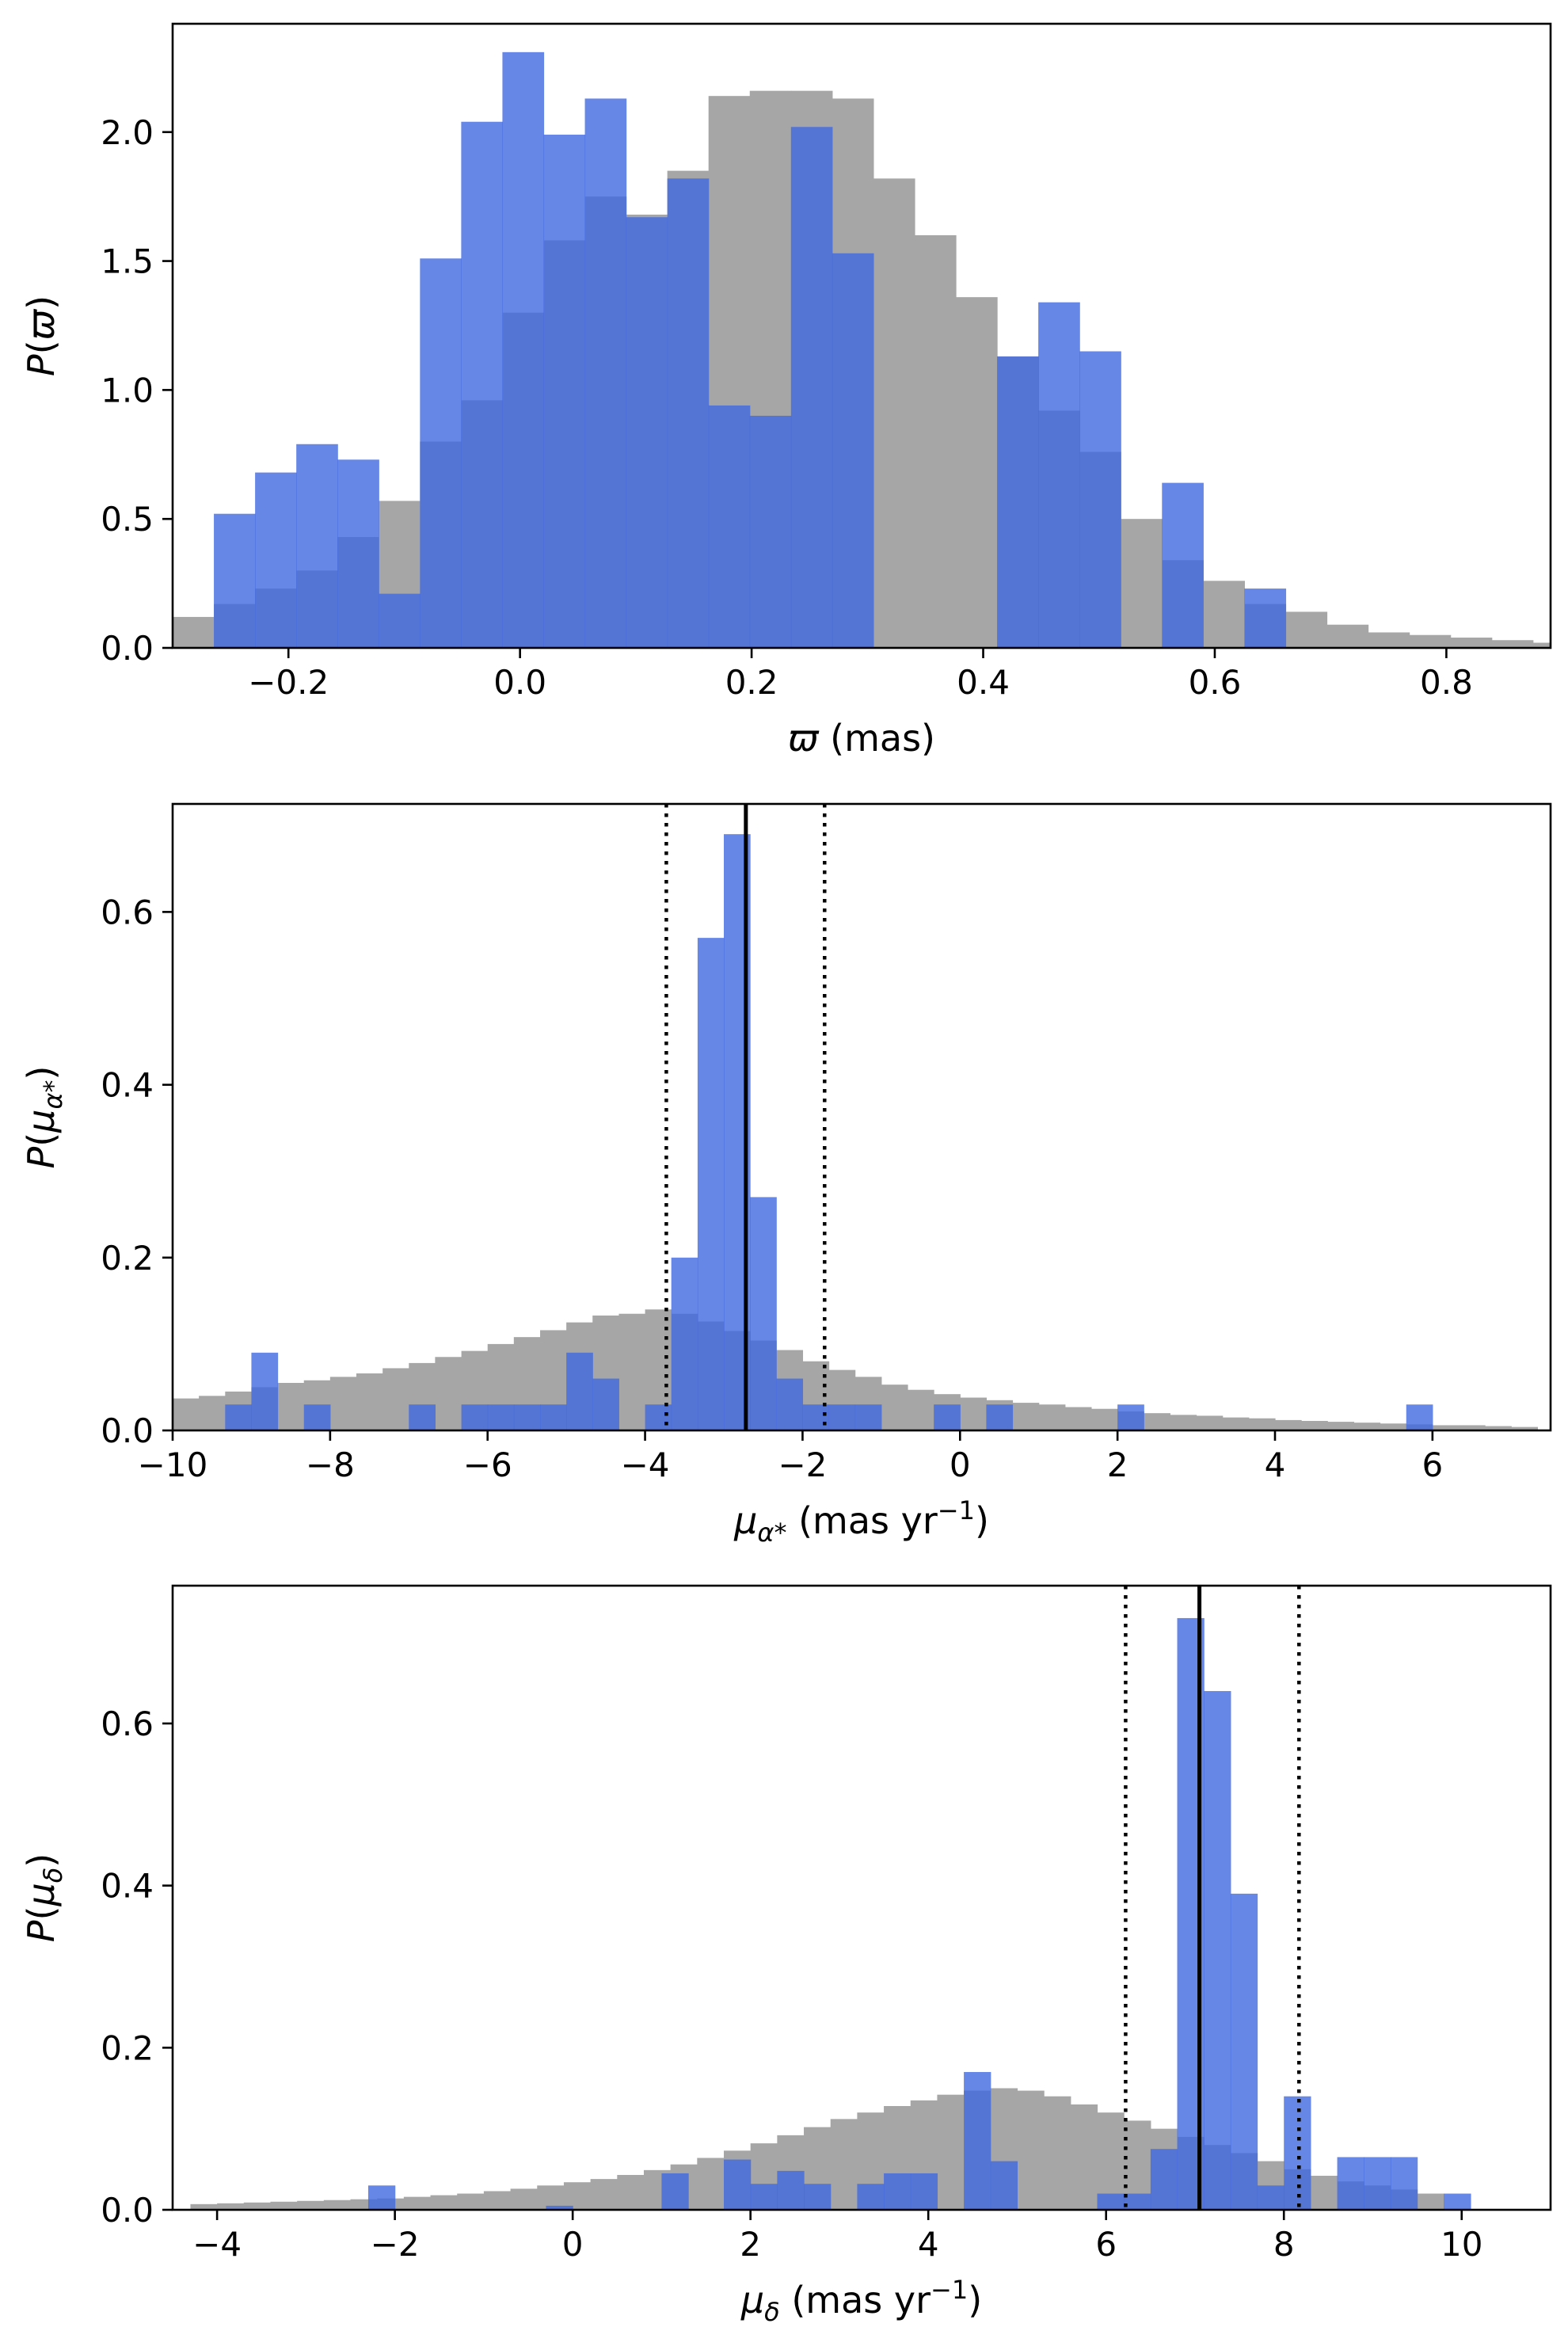 The image size is (1568, 2350). I want to click on x-tick-label: 10, so click(1461, 2244).